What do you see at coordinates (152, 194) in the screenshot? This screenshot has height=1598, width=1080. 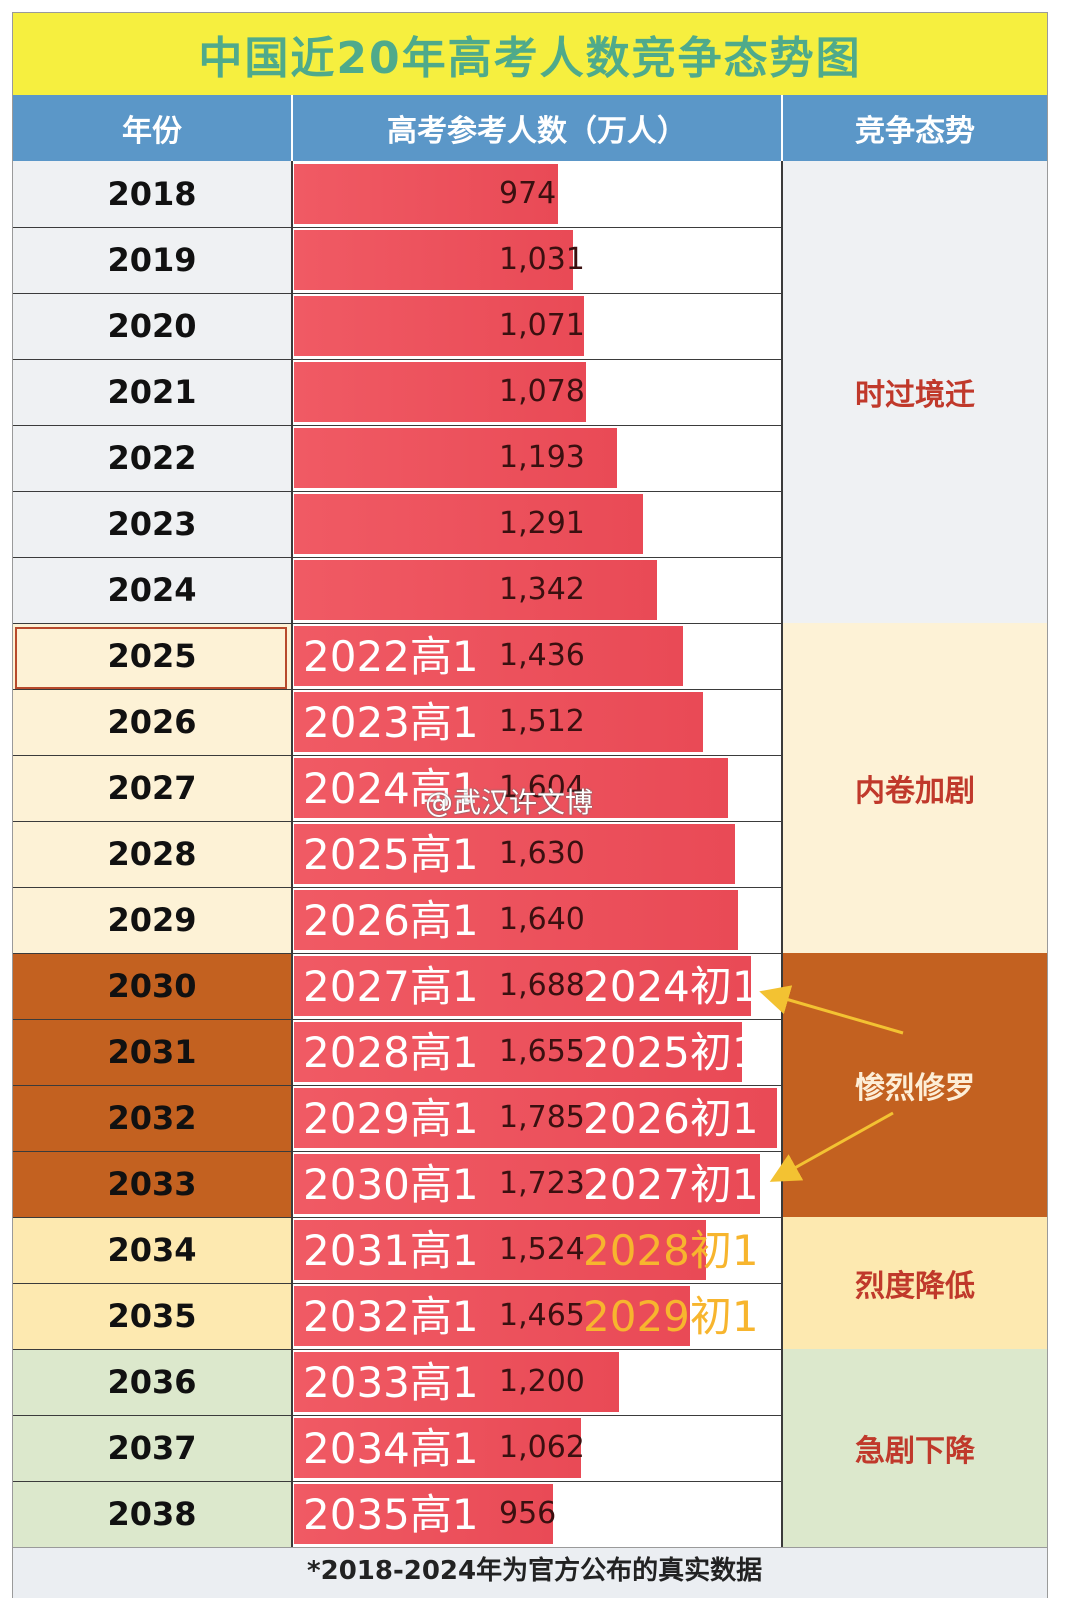 I see `year-cell: 2018` at bounding box center [152, 194].